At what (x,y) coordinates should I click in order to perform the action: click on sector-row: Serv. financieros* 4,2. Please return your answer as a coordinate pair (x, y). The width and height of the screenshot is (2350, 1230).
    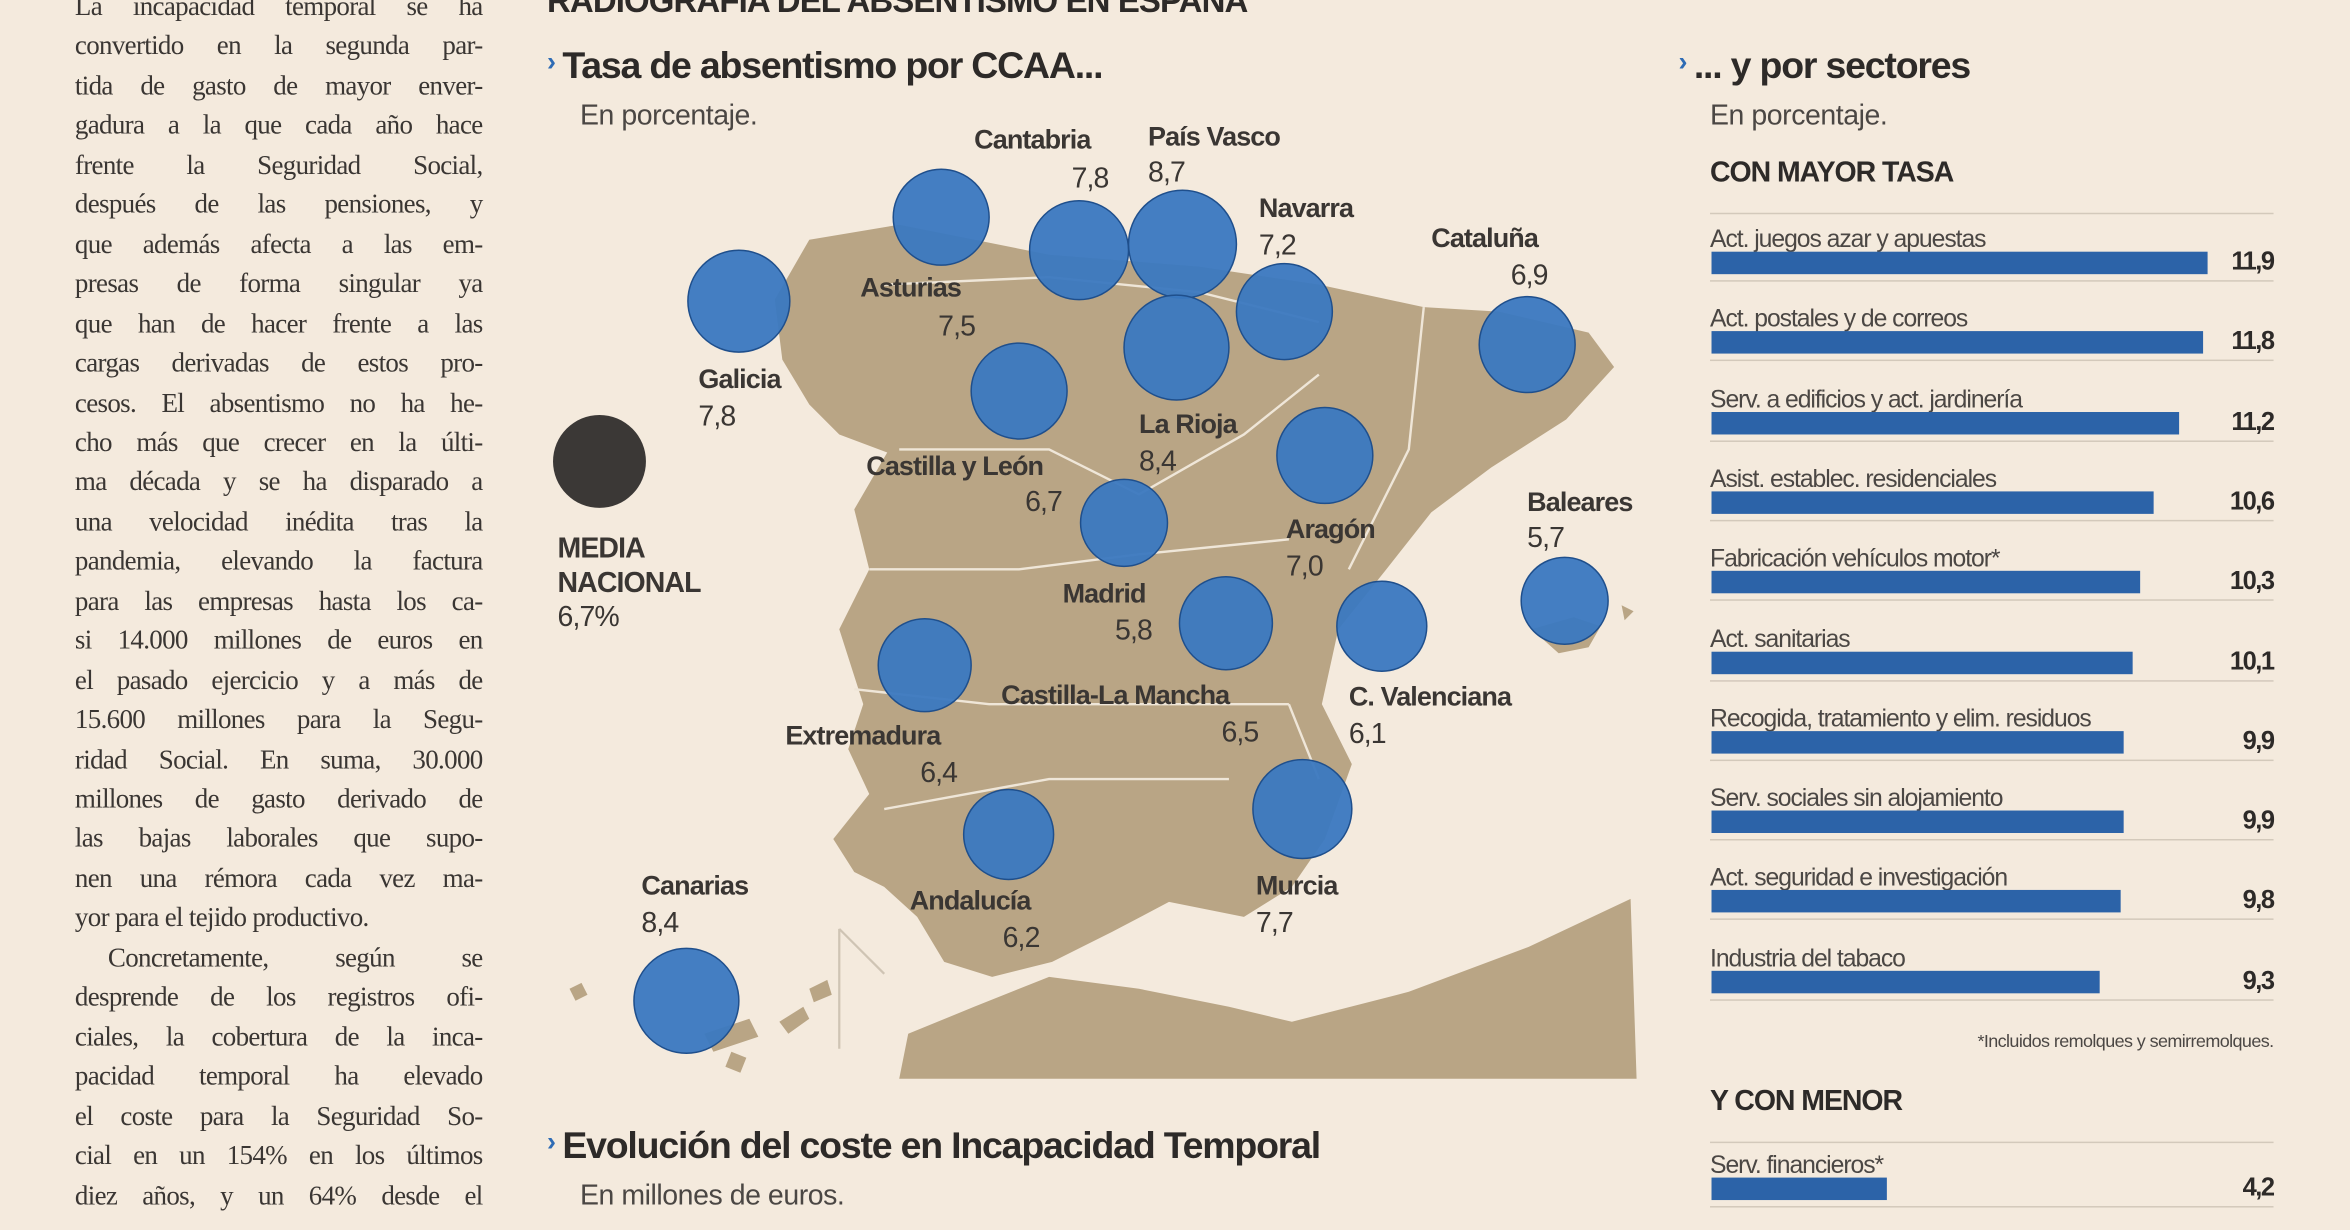
    Looking at the image, I should click on (1992, 1191).